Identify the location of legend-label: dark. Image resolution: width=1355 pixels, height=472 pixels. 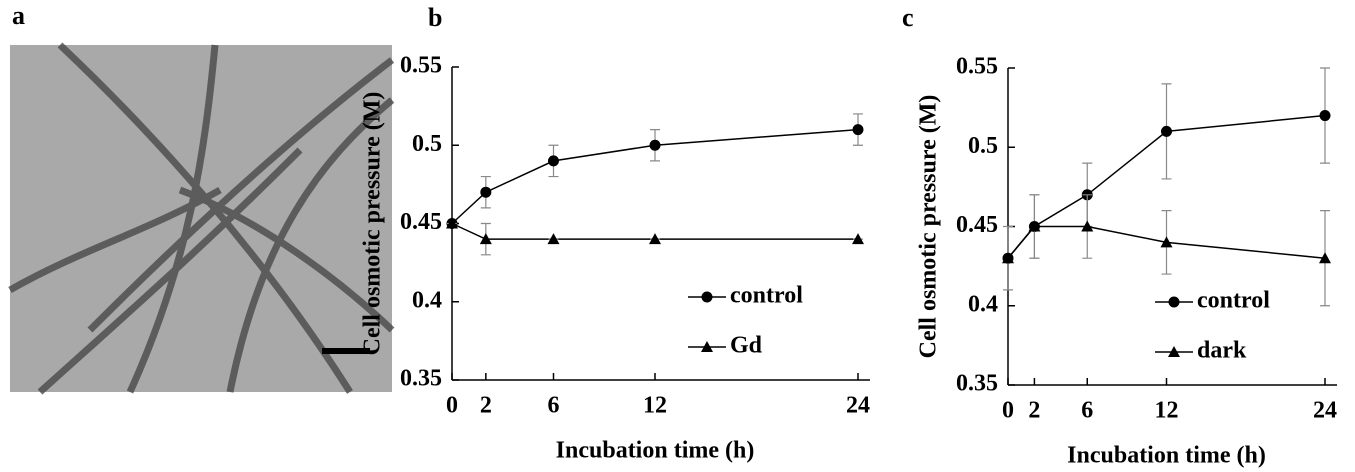
(1222, 351).